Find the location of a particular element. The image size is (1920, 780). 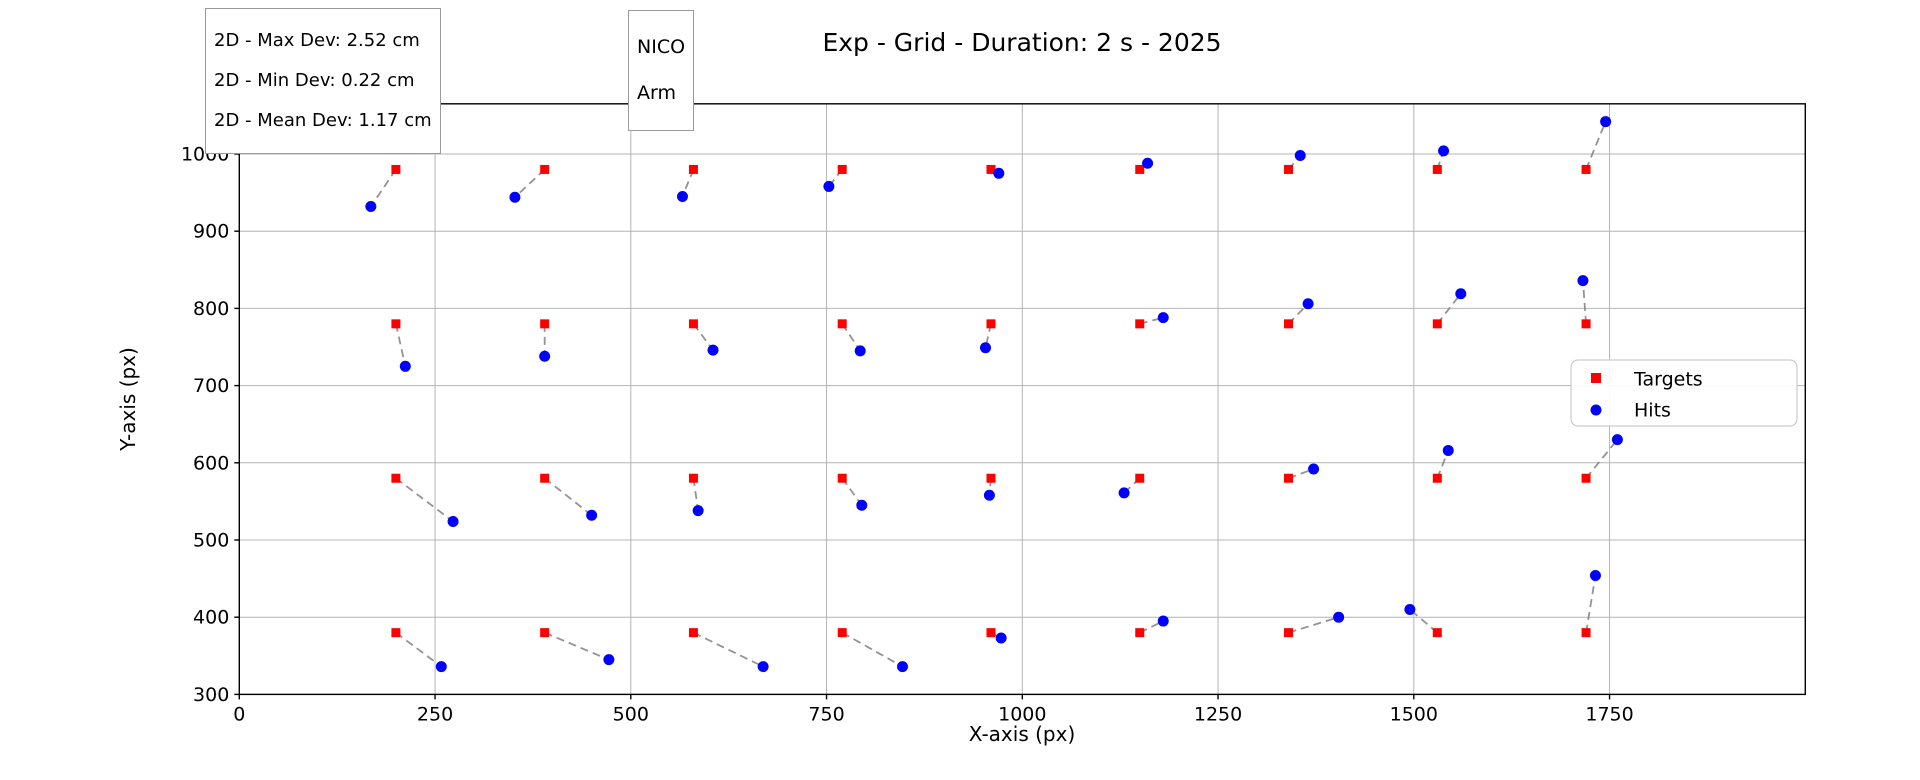

y-tick-label: 400 is located at coordinates (211, 618).